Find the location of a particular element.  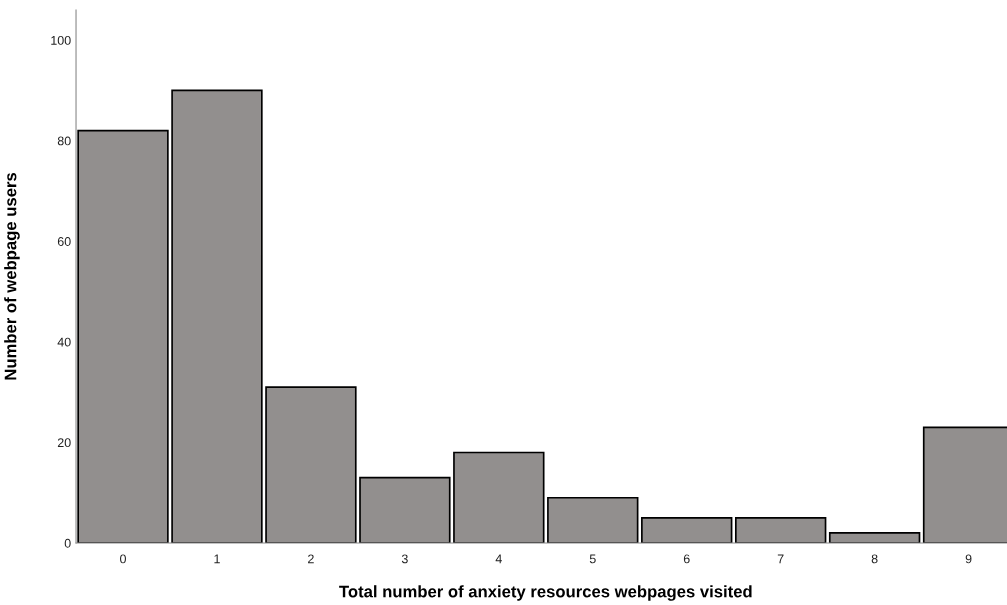

x-tick-label: 1 is located at coordinates (217, 559).